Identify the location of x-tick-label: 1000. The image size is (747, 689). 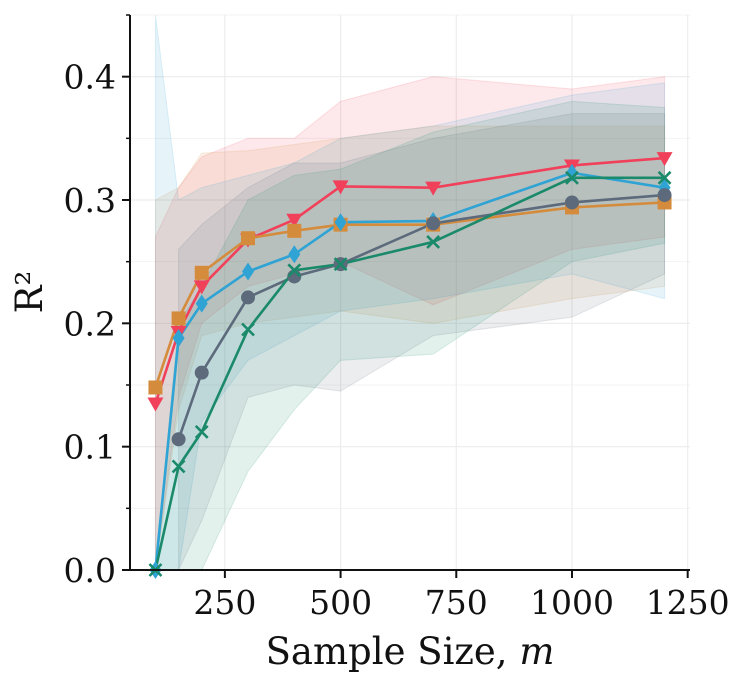
(572, 602).